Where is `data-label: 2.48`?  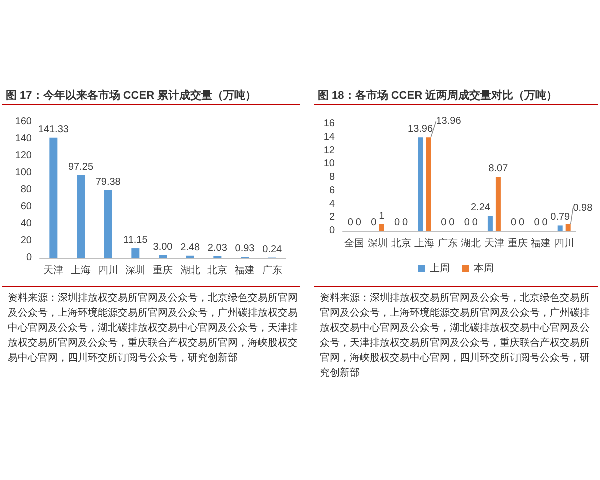
data-label: 2.48 is located at coordinates (190, 248).